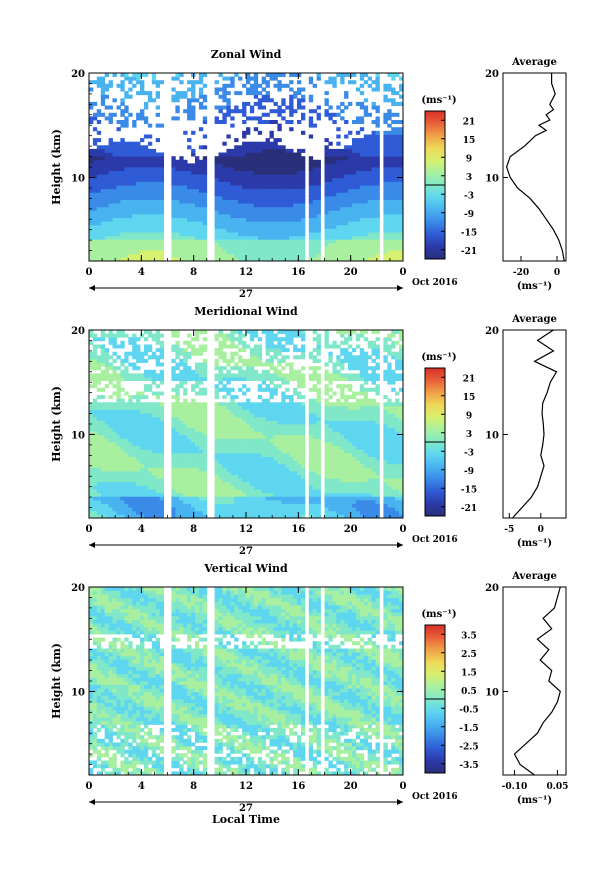  I want to click on x-tick-label: 12, so click(246, 272).